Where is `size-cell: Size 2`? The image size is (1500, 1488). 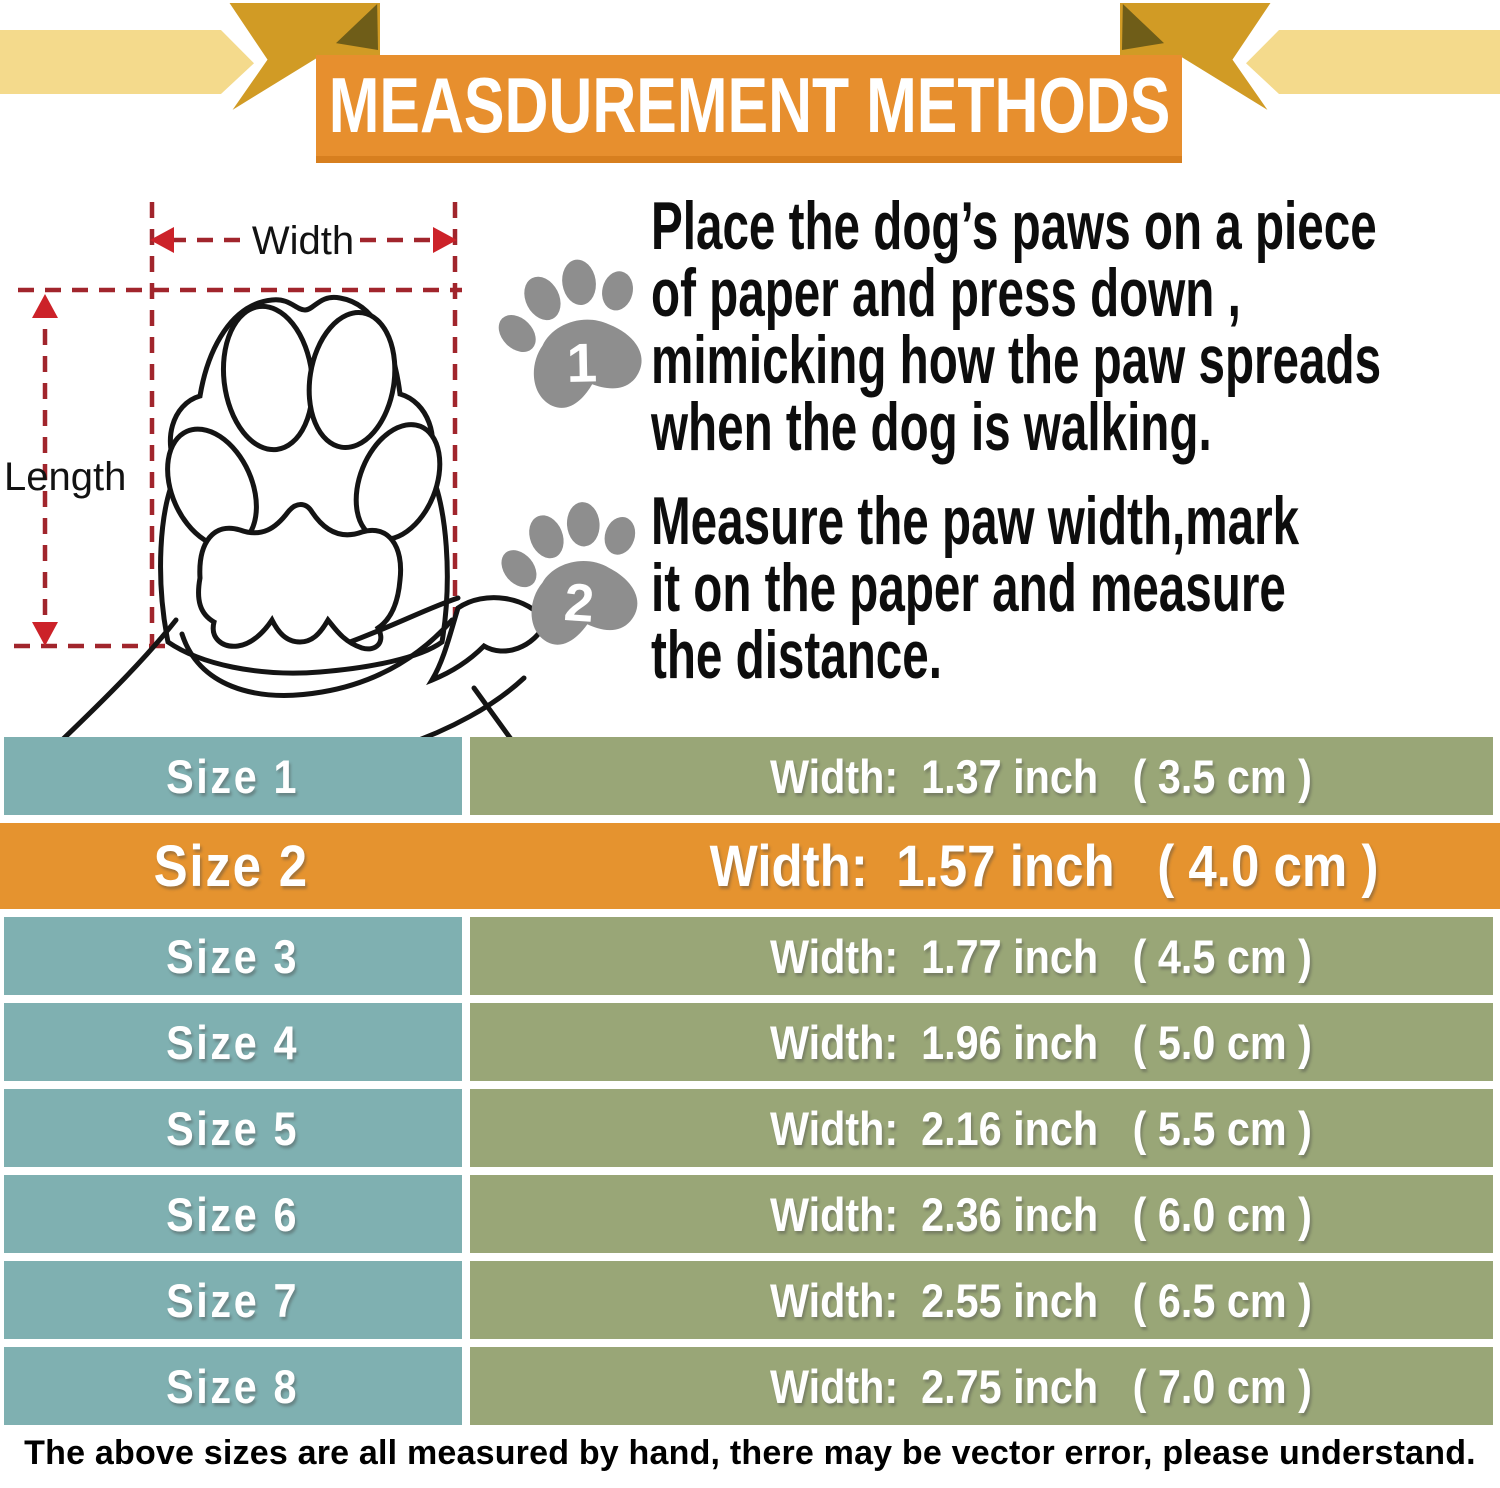 size-cell: Size 2 is located at coordinates (231, 866).